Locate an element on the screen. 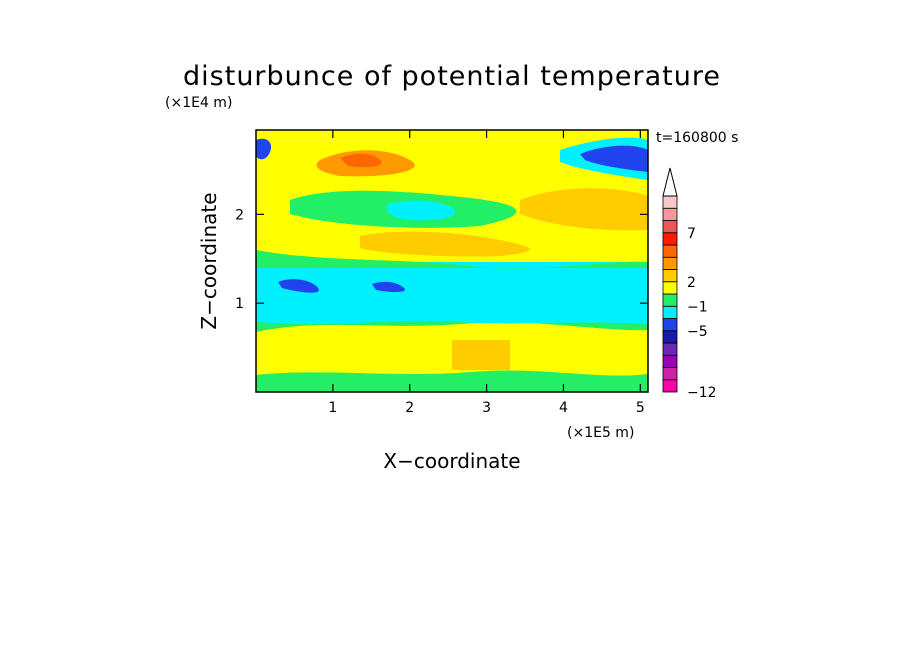 The width and height of the screenshot is (904, 654). y-tick-label: 1 is located at coordinates (239, 304).